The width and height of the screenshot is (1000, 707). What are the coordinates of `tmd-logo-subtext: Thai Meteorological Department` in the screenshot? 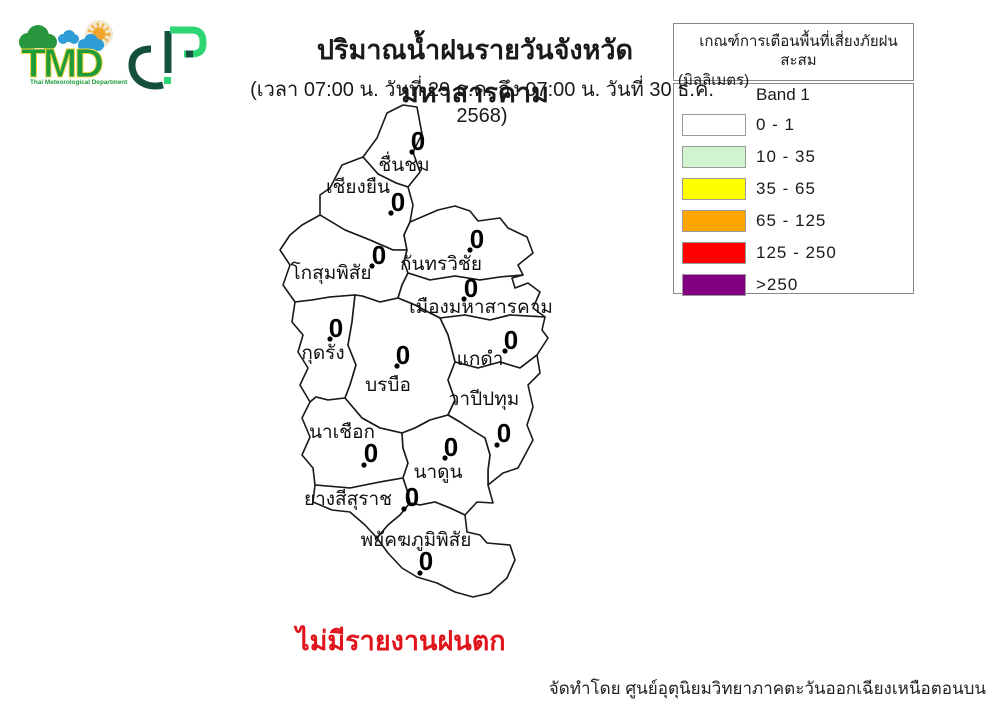 It's located at (79, 82).